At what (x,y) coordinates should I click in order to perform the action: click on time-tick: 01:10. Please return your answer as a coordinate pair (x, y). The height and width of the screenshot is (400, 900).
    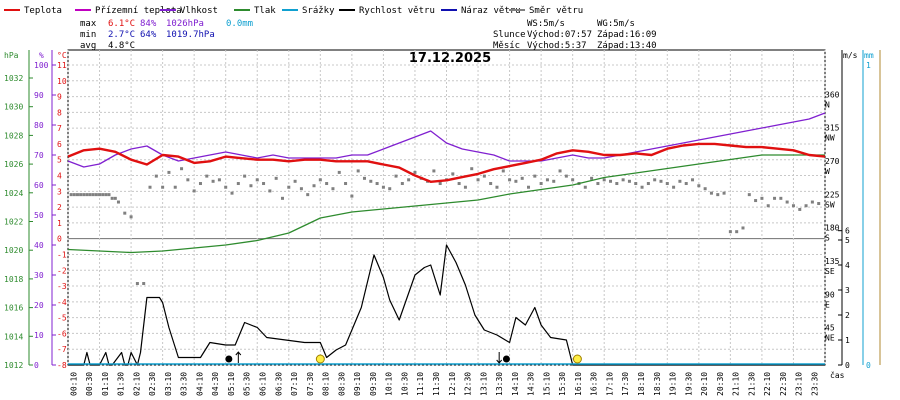
    Looking at the image, I should click on (105, 384).